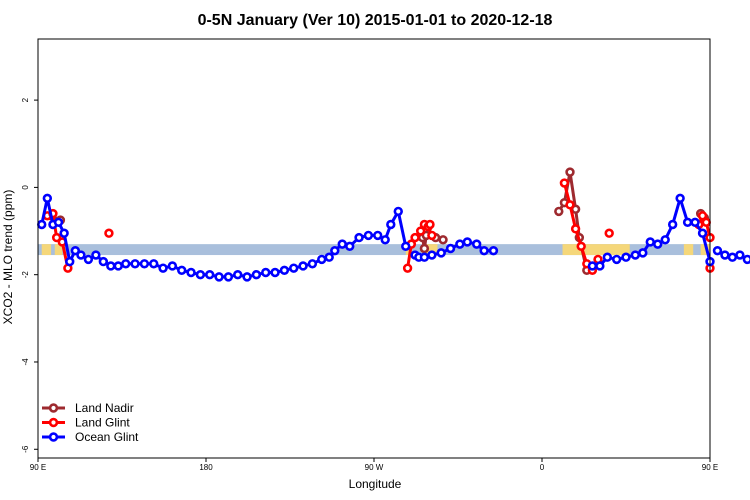 The height and width of the screenshot is (500, 750). I want to click on y-tick-label: -6, so click(25, 449).